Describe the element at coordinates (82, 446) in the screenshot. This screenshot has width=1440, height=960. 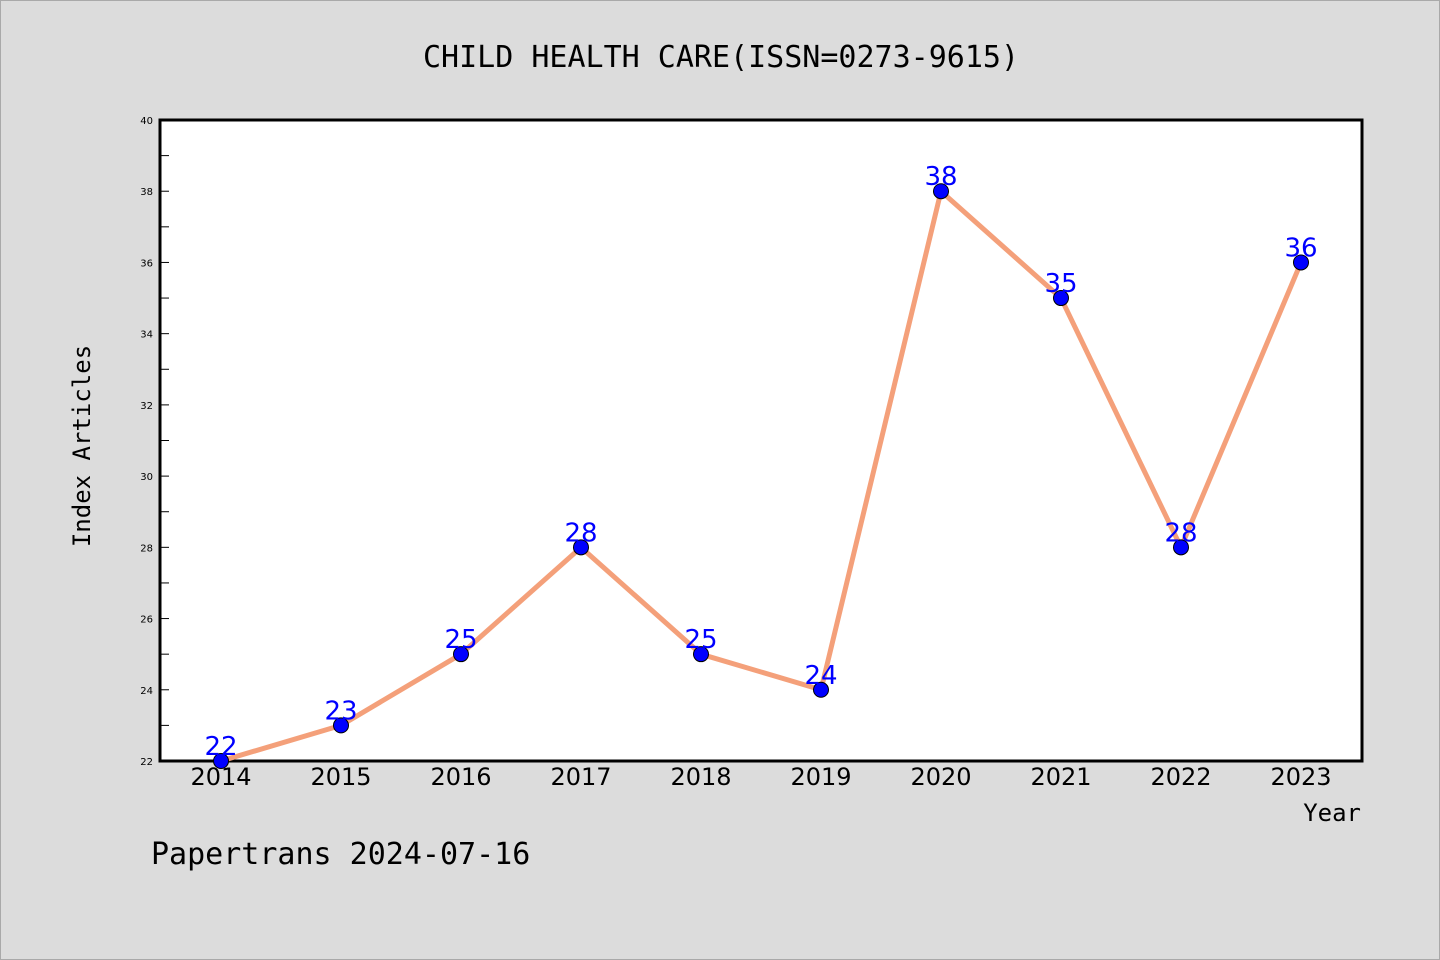
I see `y-axis-label: Index Articles` at that location.